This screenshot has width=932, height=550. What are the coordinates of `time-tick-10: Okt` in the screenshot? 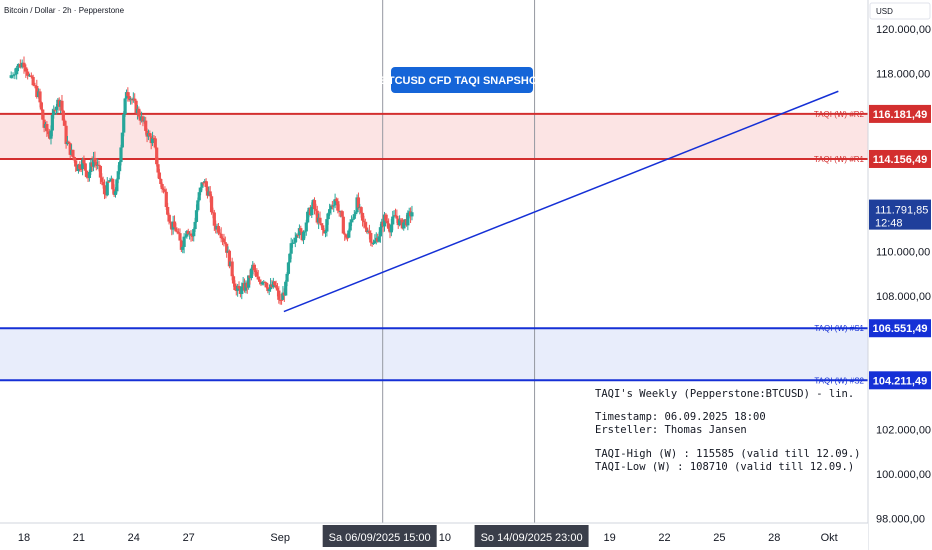 It's located at (829, 538).